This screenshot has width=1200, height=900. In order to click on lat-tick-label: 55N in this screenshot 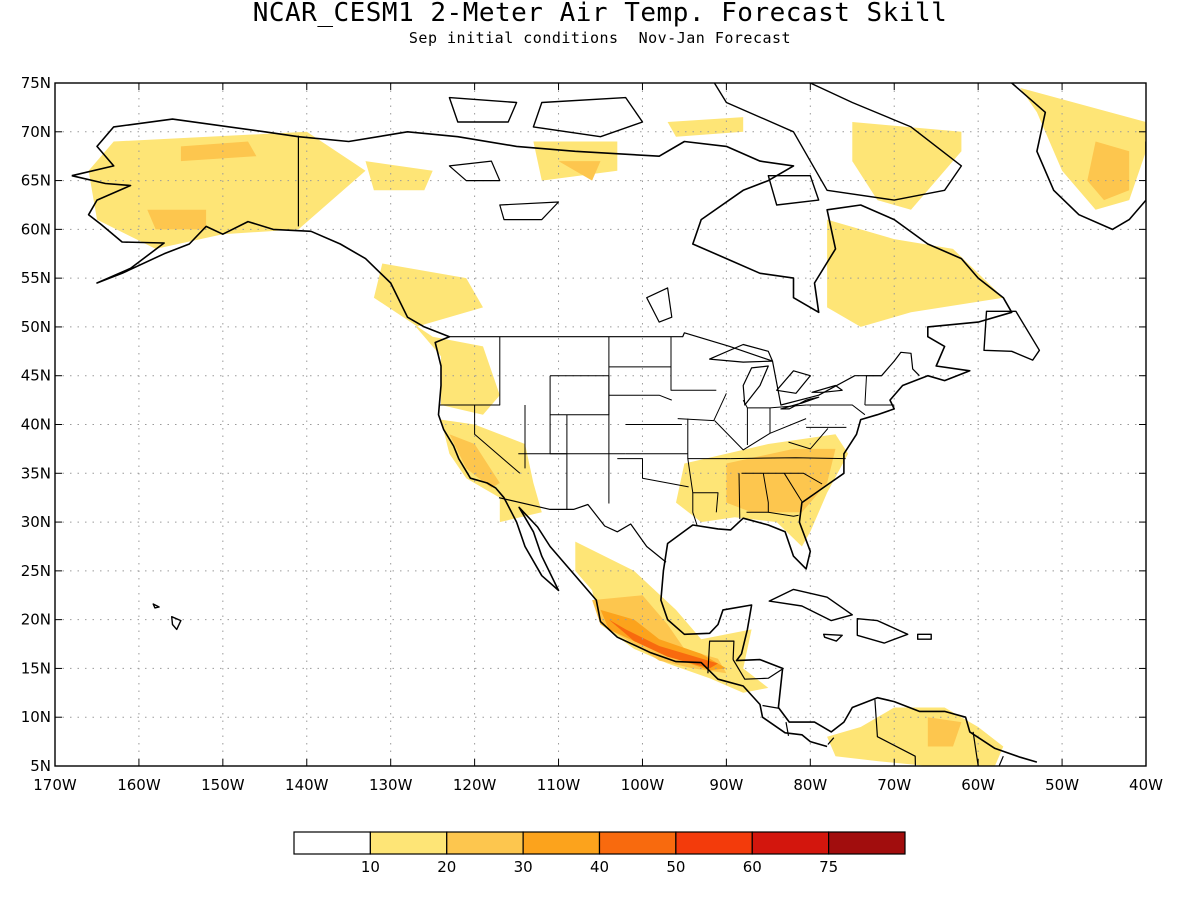, I will do `click(36, 278)`.